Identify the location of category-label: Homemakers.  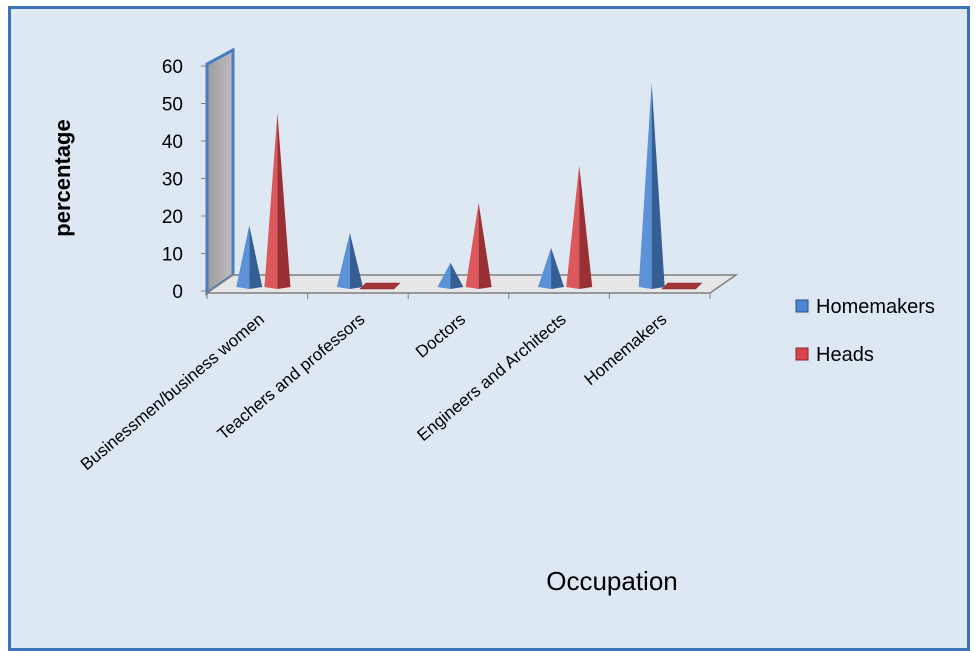
(626, 350).